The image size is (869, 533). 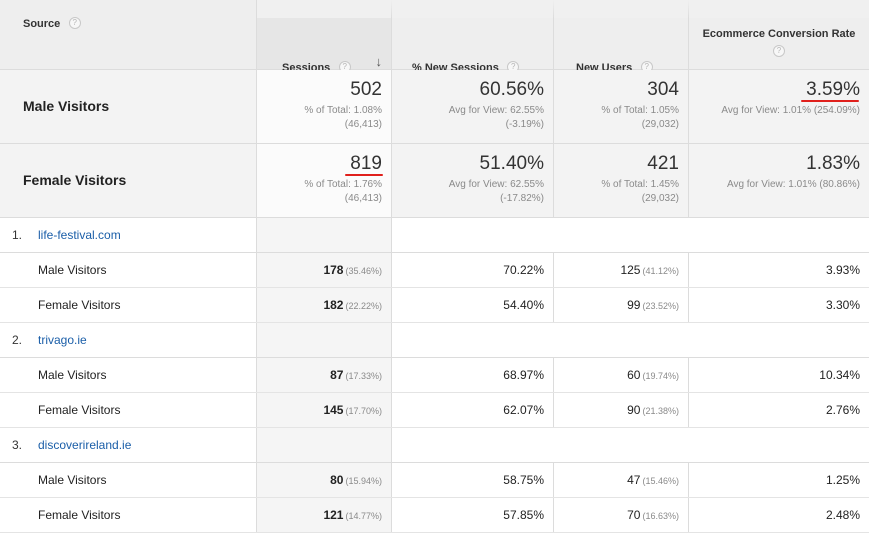 What do you see at coordinates (523, 515) in the screenshot?
I see `new-sessions-value: 57.85%` at bounding box center [523, 515].